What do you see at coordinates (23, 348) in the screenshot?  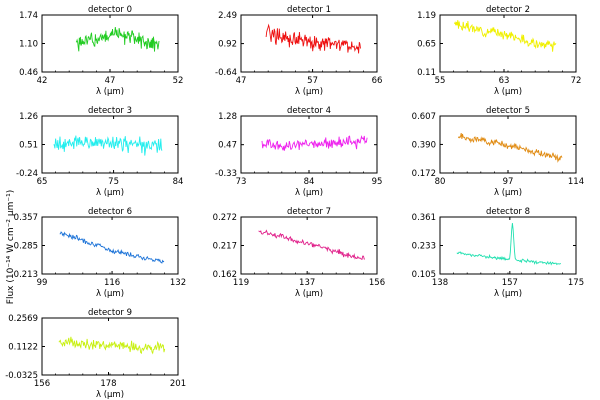 I see `y-tick-label: 0.1122` at bounding box center [23, 348].